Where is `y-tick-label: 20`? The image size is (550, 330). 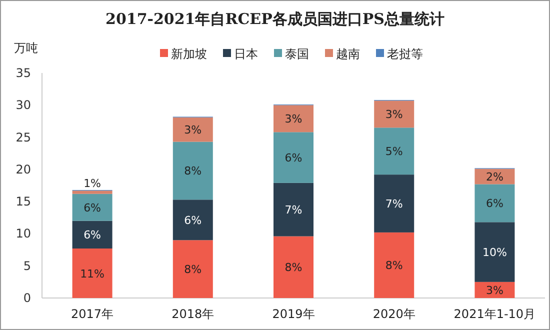
y-tick-label: 20 is located at coordinates (23, 169).